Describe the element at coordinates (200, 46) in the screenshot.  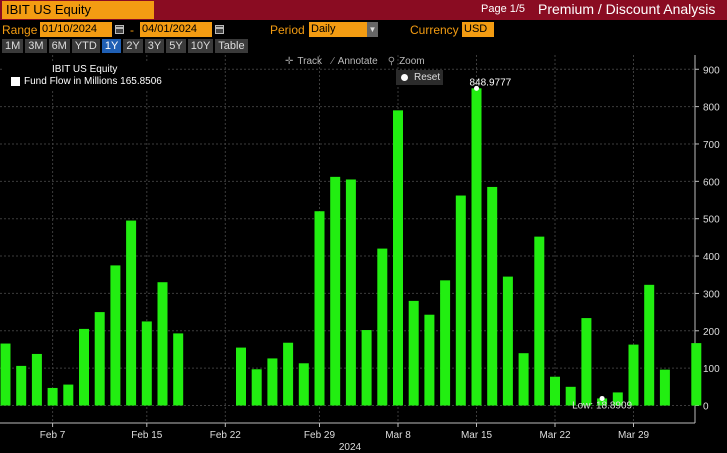
I see `range-button-10y: 10Y` at that location.